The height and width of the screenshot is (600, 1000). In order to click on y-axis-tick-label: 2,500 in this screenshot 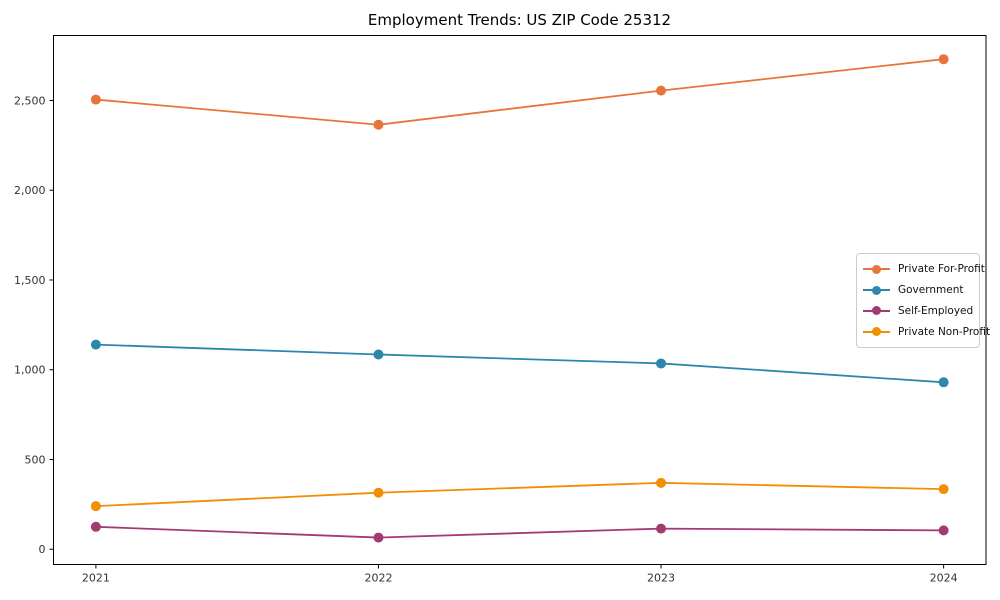, I will do `click(30, 100)`.